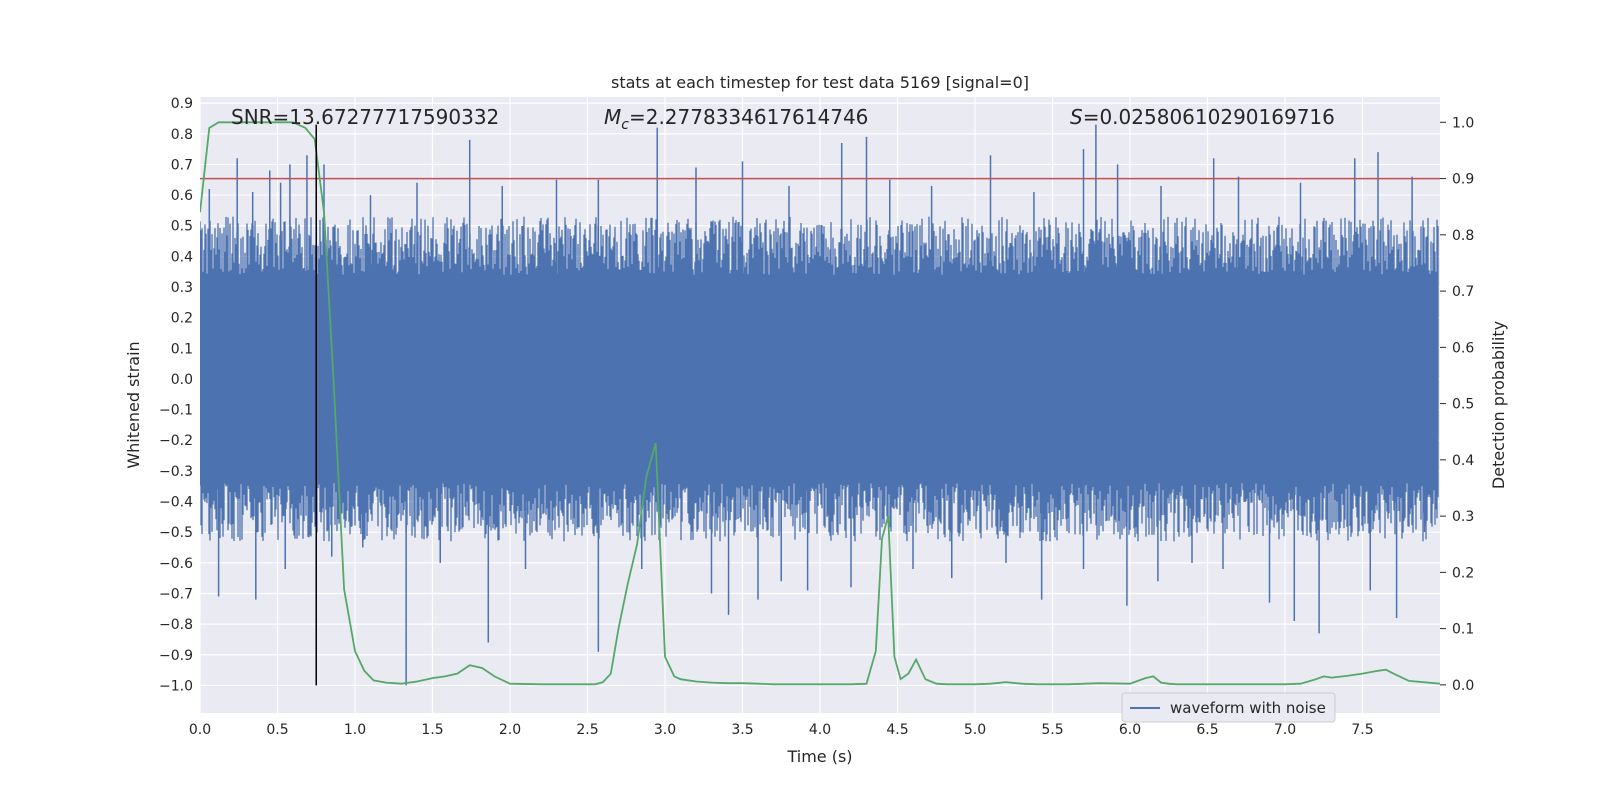 This screenshot has width=1600, height=800. I want to click on legend-label: waveform with noise, so click(1248, 708).